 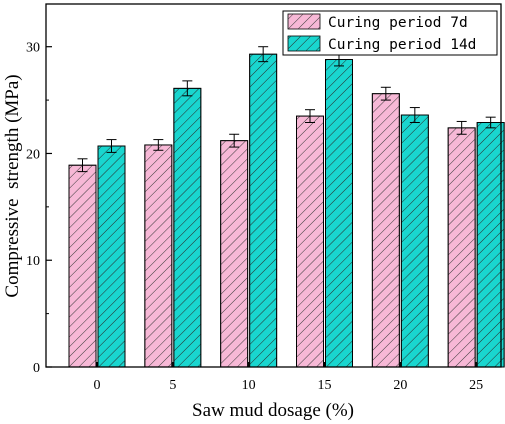 I want to click on y-axis-ticks: 0 10 20 30, so click(x=39, y=208).